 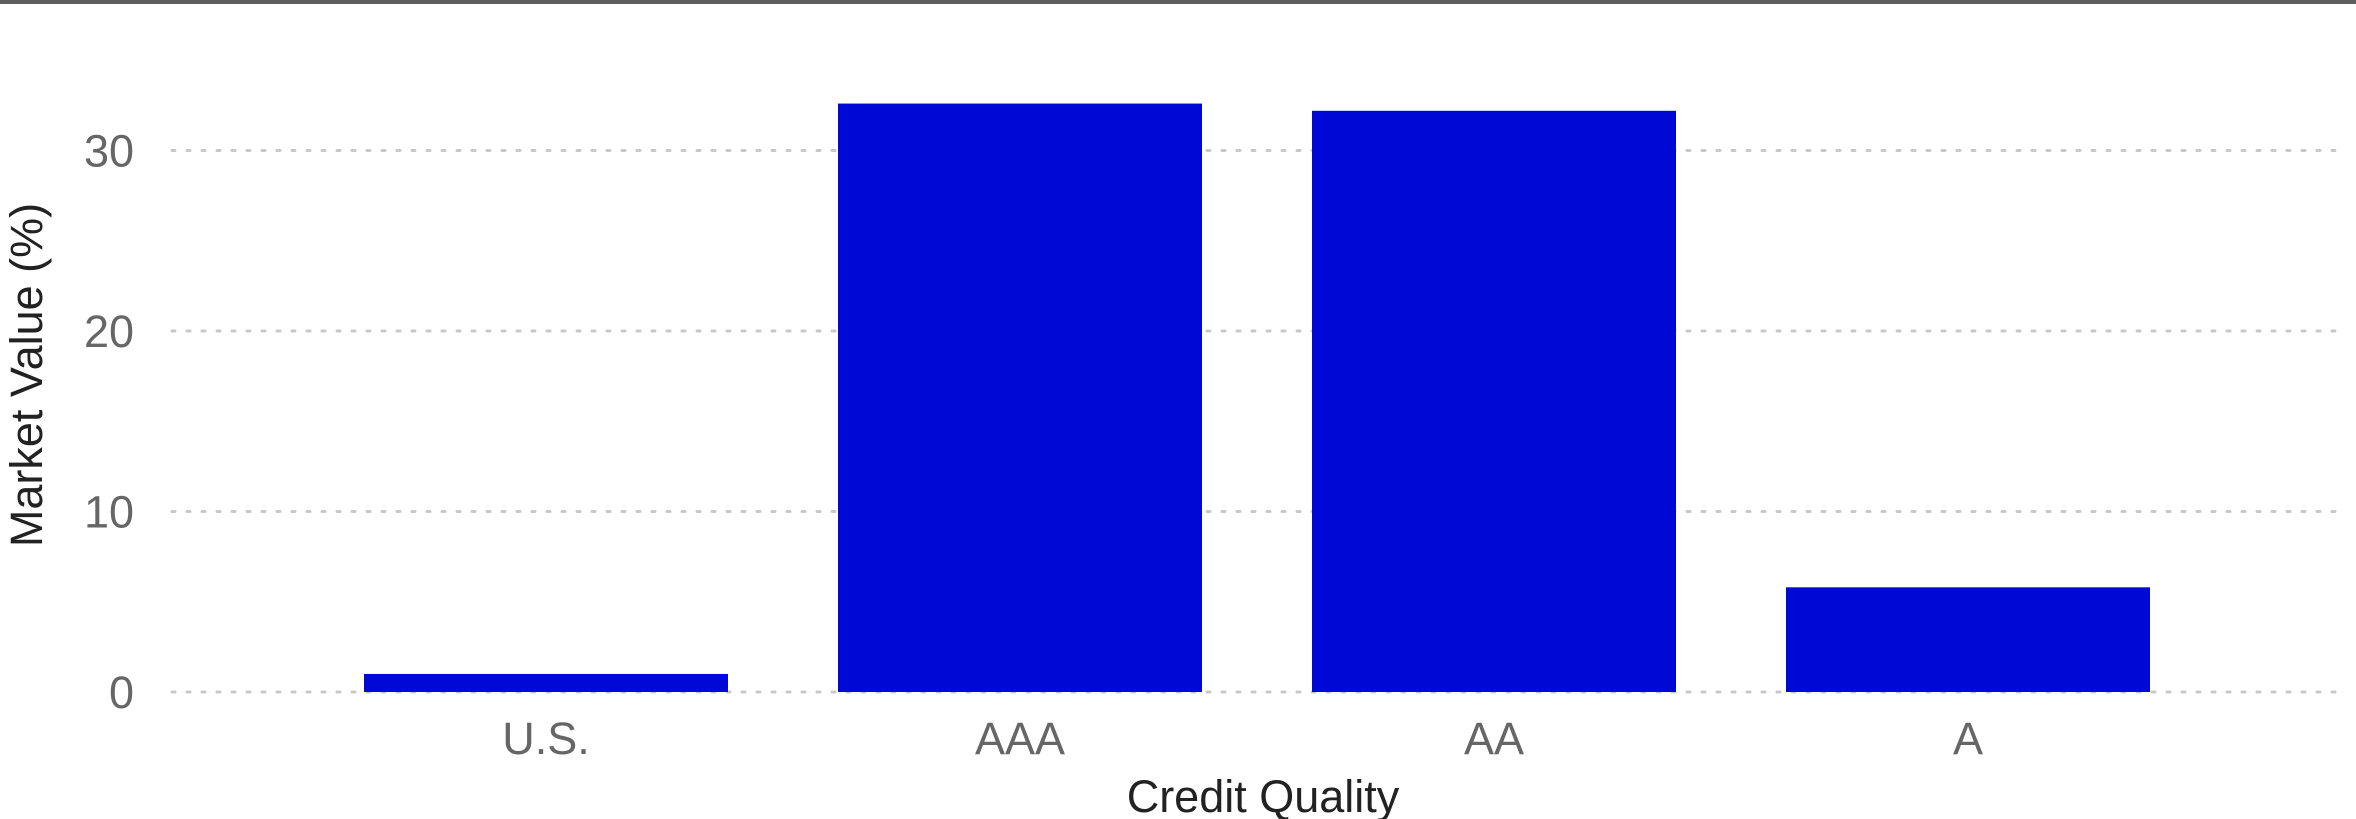 I want to click on y-tick-label: 10, so click(x=109, y=512).